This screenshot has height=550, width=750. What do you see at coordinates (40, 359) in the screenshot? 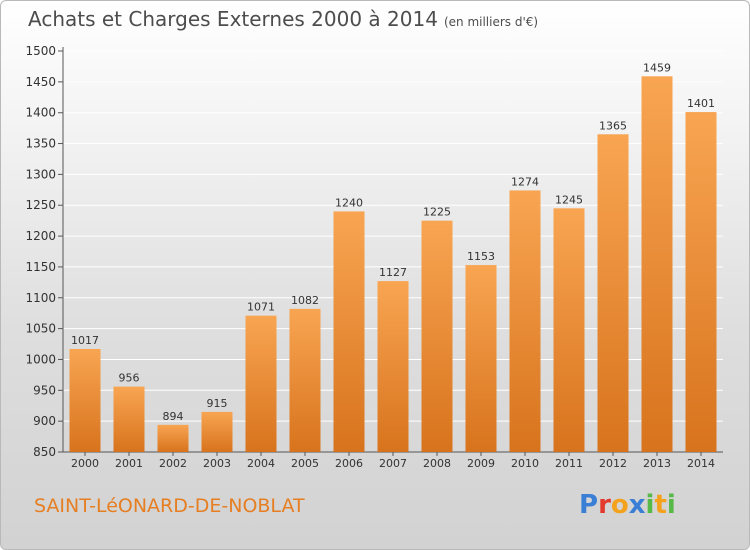
I see `y-tick-label: 1000` at bounding box center [40, 359].